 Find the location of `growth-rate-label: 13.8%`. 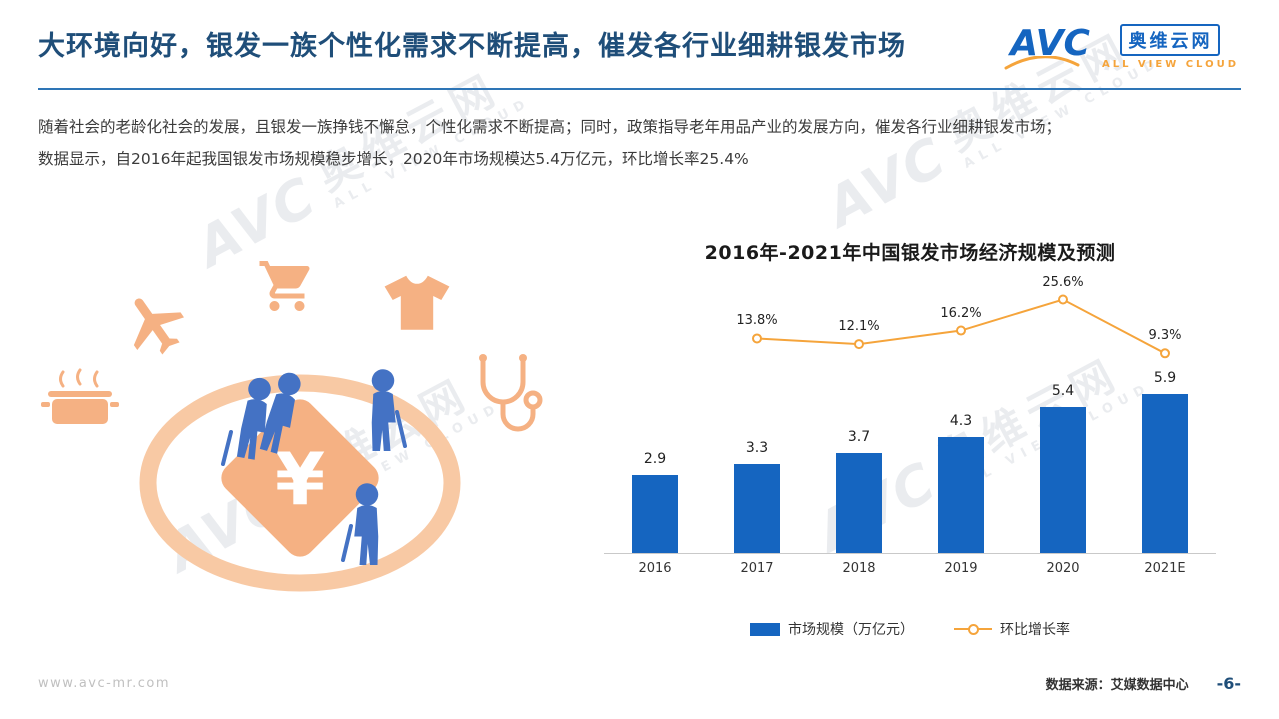

growth-rate-label: 13.8% is located at coordinates (757, 321).